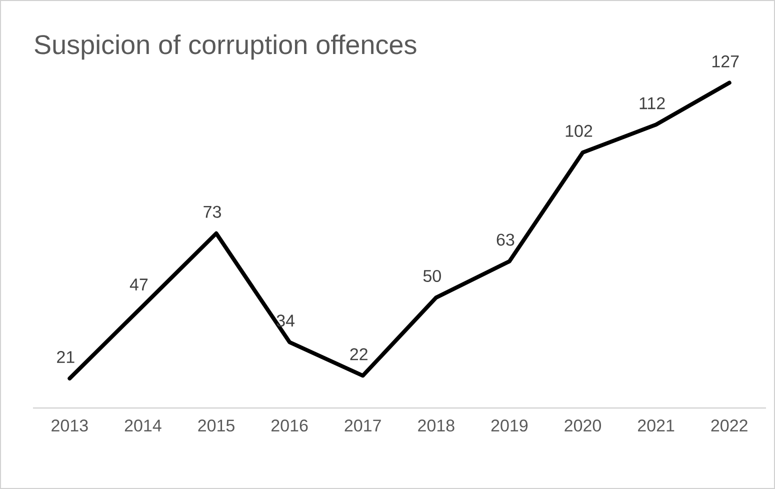 This screenshot has width=775, height=489. What do you see at coordinates (285, 320) in the screenshot?
I see `data-label: 34` at bounding box center [285, 320].